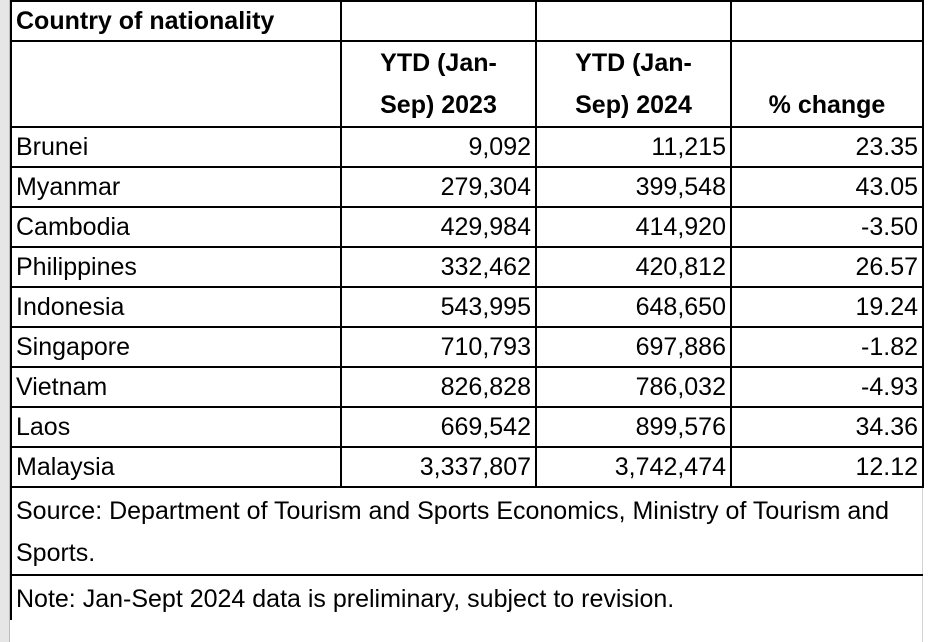 The height and width of the screenshot is (642, 934). What do you see at coordinates (633, 147) in the screenshot?
I see `value-cell: 11,215` at bounding box center [633, 147].